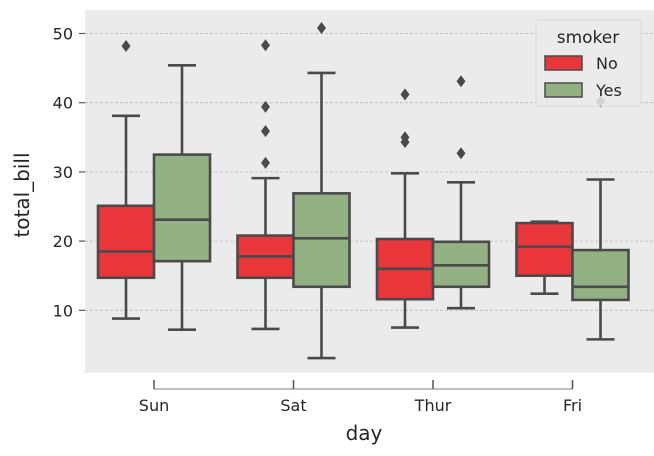 This screenshot has width=654, height=456. I want to click on x-tick-label: Thur, so click(433, 405).